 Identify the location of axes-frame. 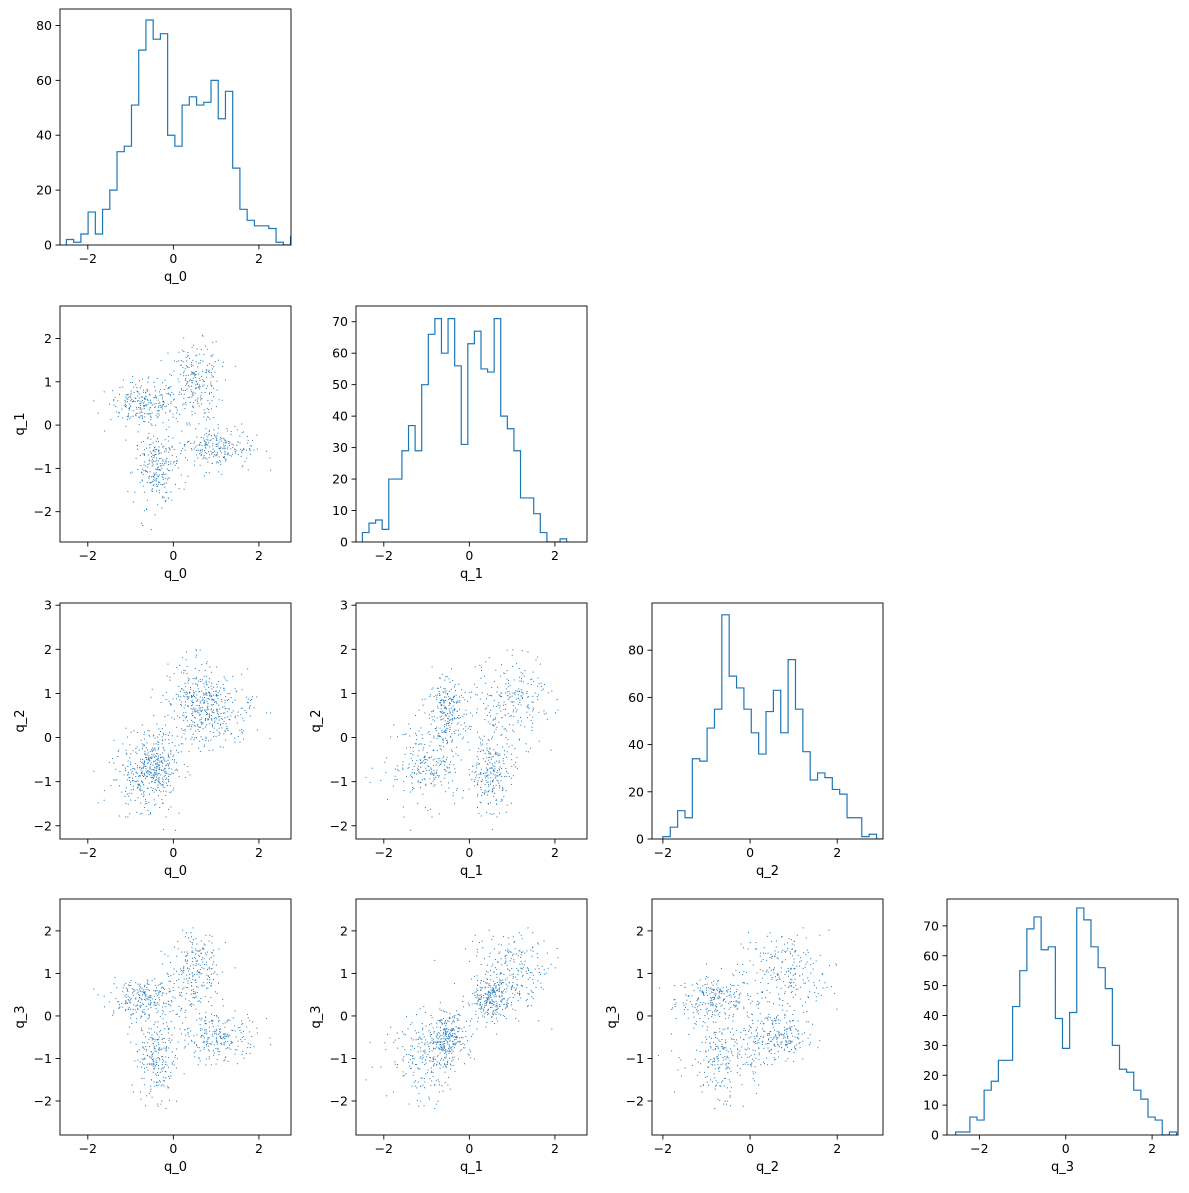
(767, 721).